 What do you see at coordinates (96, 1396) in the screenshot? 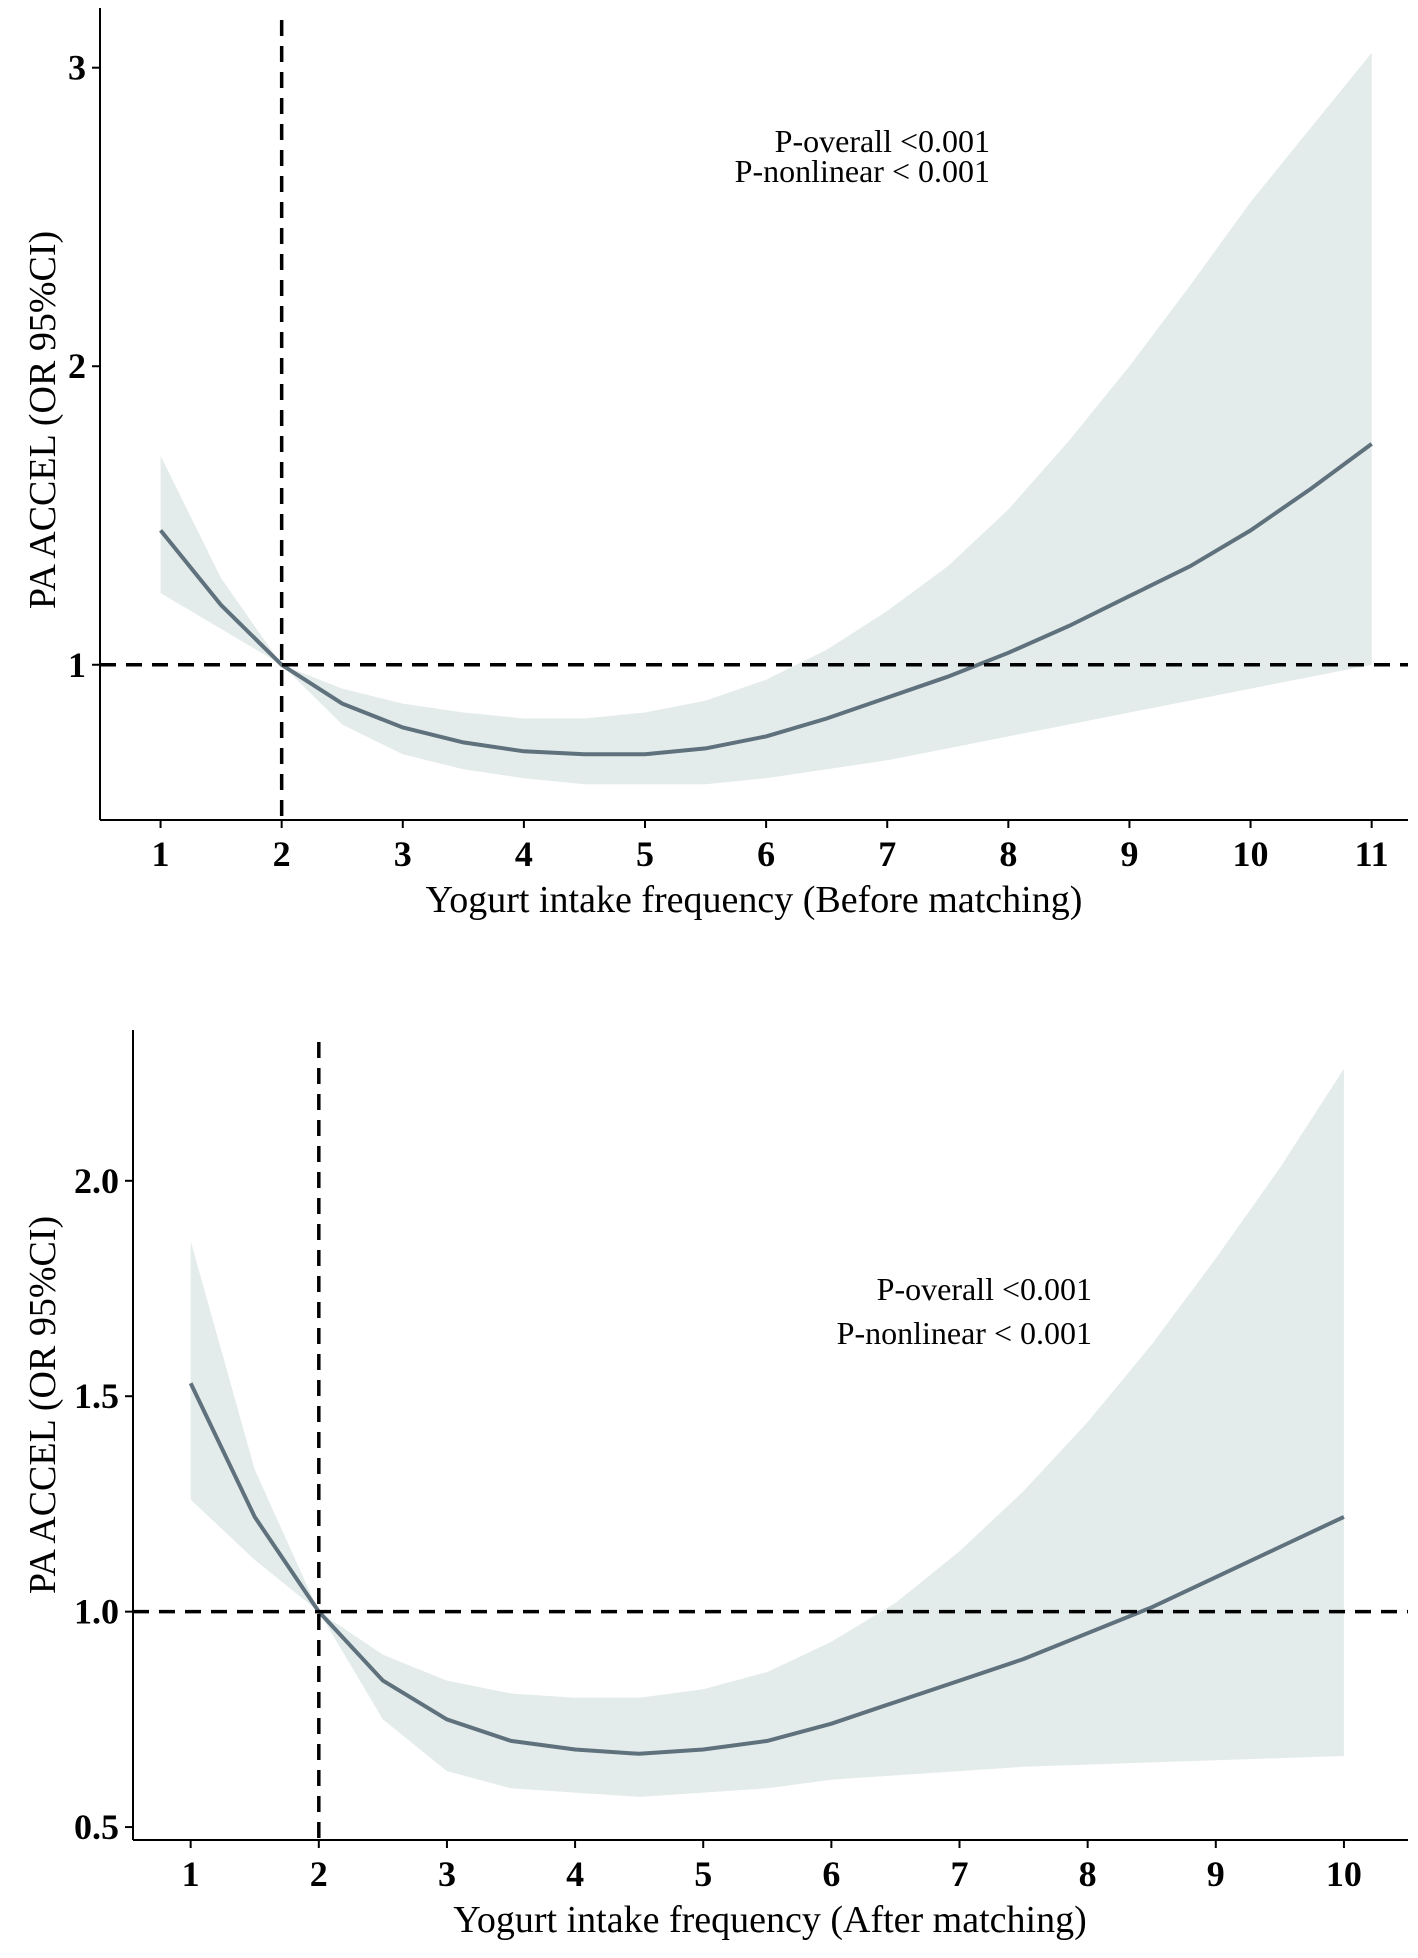
I see `y-tick-label: 1.5` at bounding box center [96, 1396].